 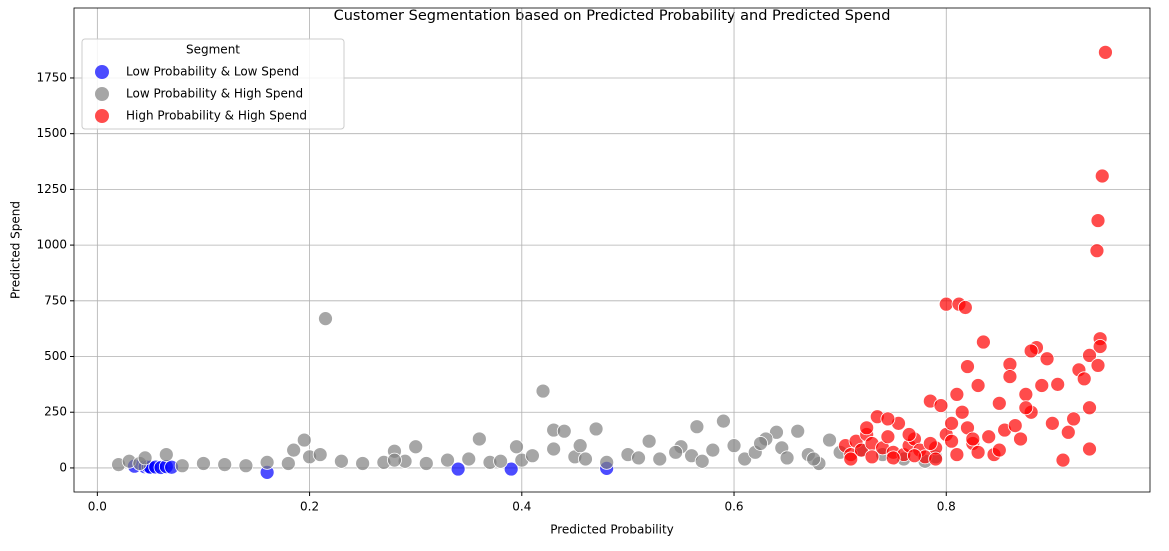 I want to click on y-tick-label: 1250, so click(x=51, y=189).